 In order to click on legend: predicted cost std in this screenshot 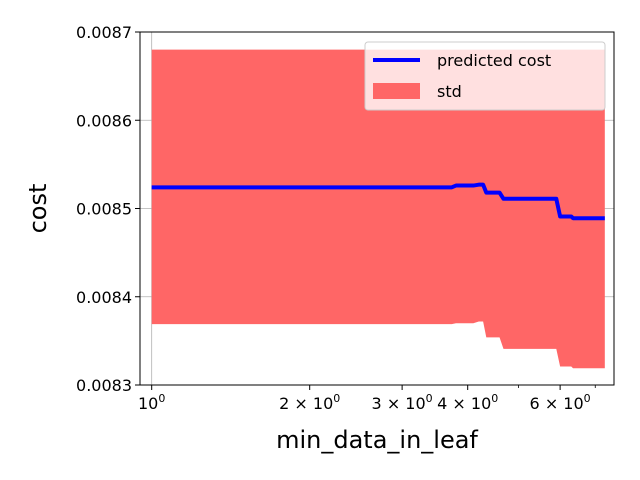, I will do `click(485, 76)`.